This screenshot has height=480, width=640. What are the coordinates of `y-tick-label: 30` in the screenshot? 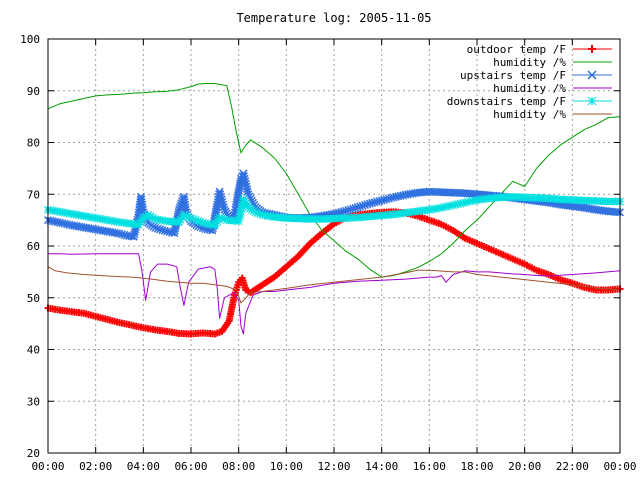 It's located at (33, 401).